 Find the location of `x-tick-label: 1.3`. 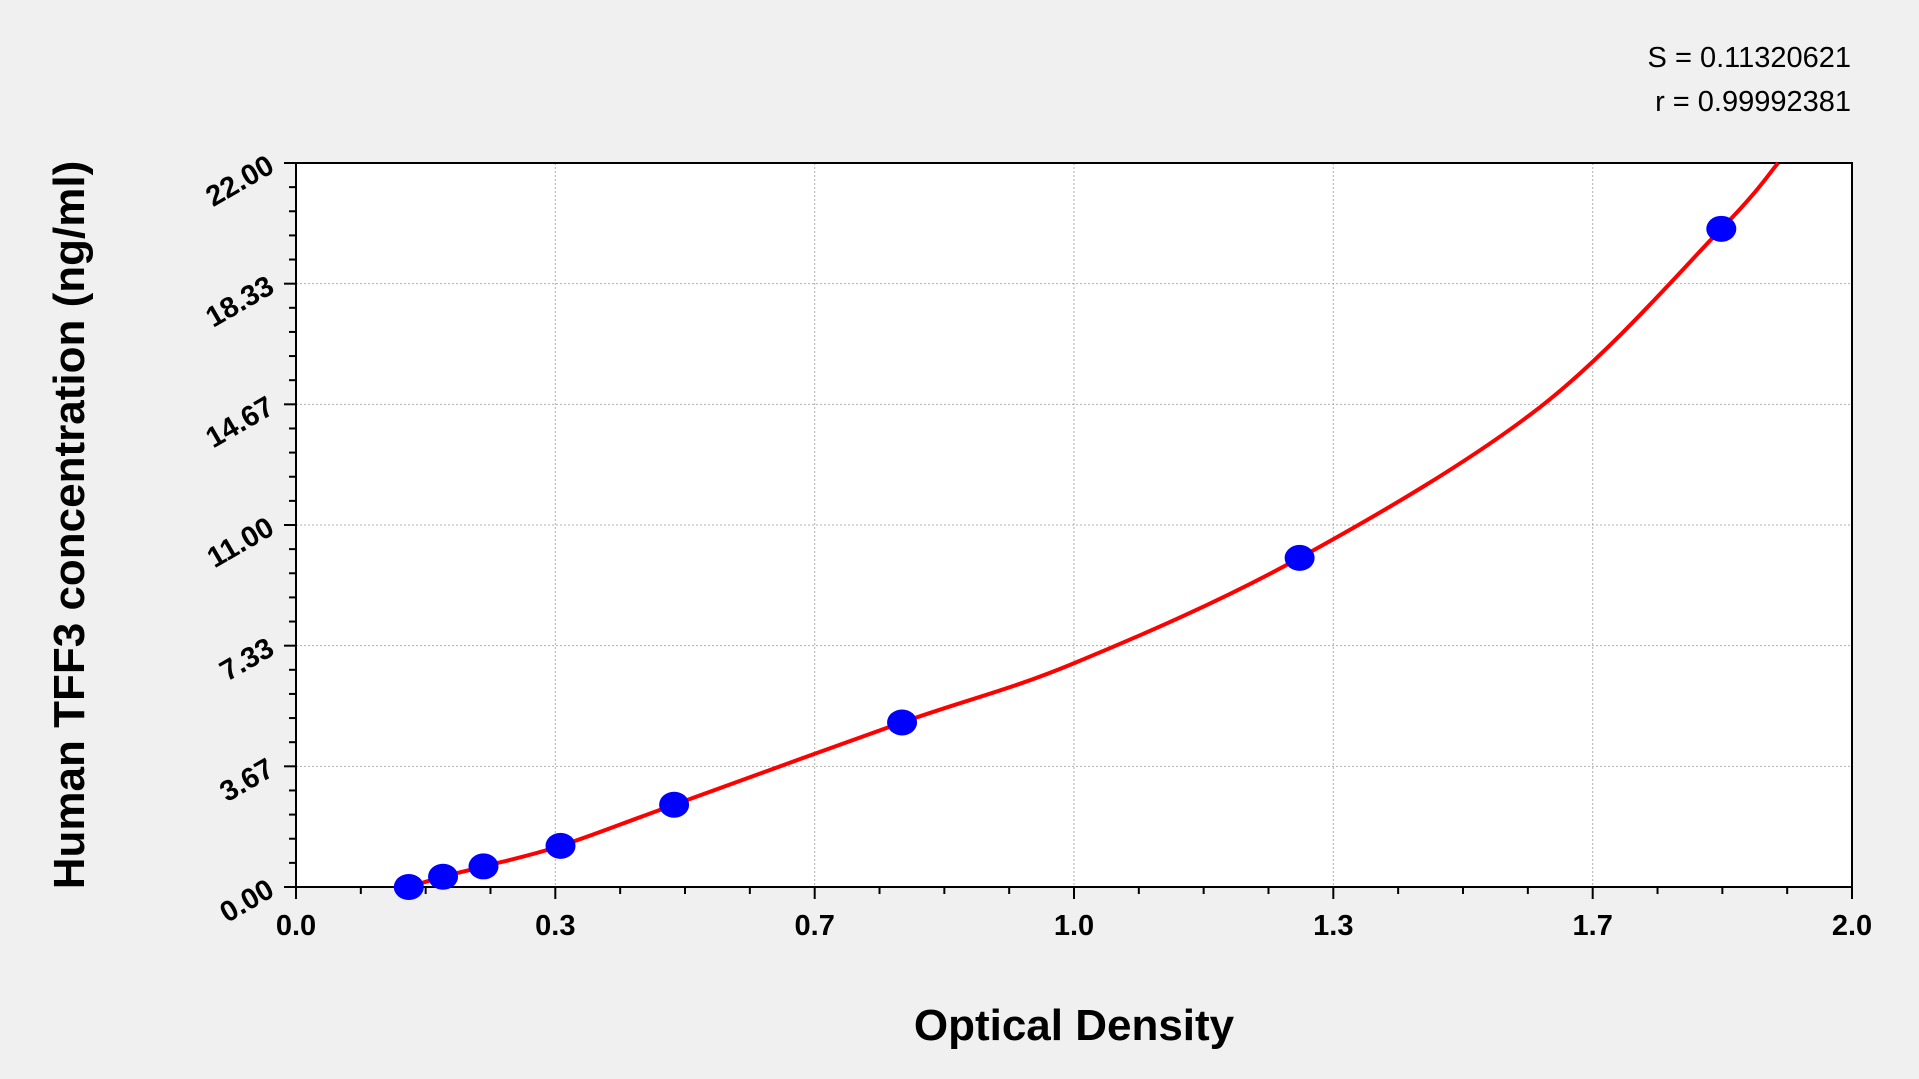

x-tick-label: 1.3 is located at coordinates (1333, 926).